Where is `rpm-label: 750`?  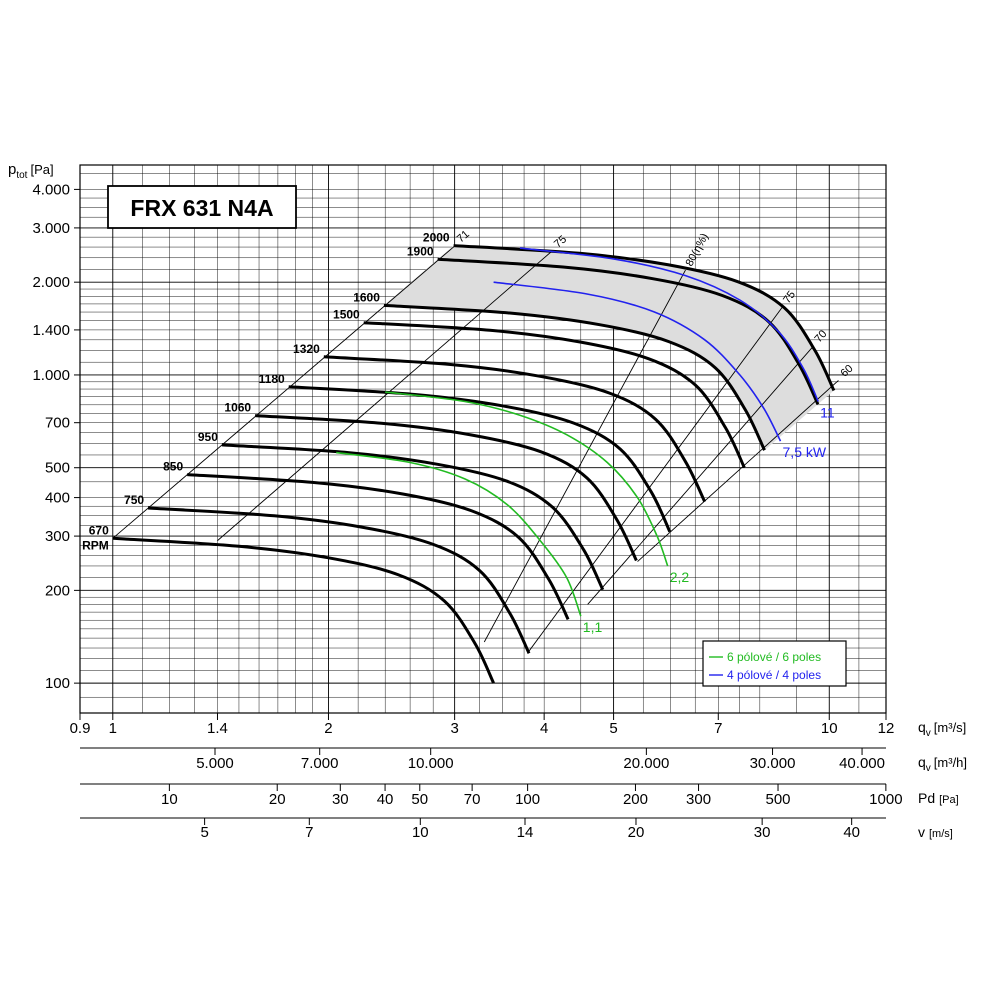 rpm-label: 750 is located at coordinates (134, 500).